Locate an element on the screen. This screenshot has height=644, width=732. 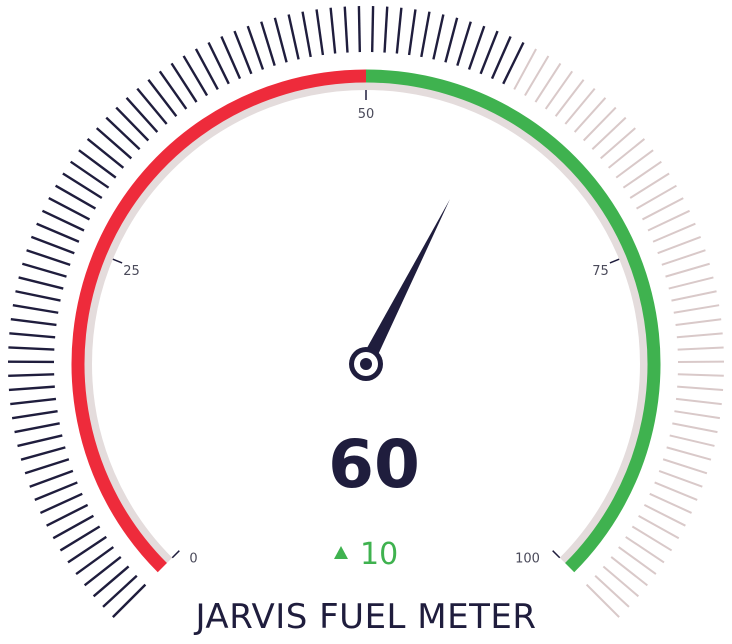
gauge-needle is located at coordinates (404, 286).